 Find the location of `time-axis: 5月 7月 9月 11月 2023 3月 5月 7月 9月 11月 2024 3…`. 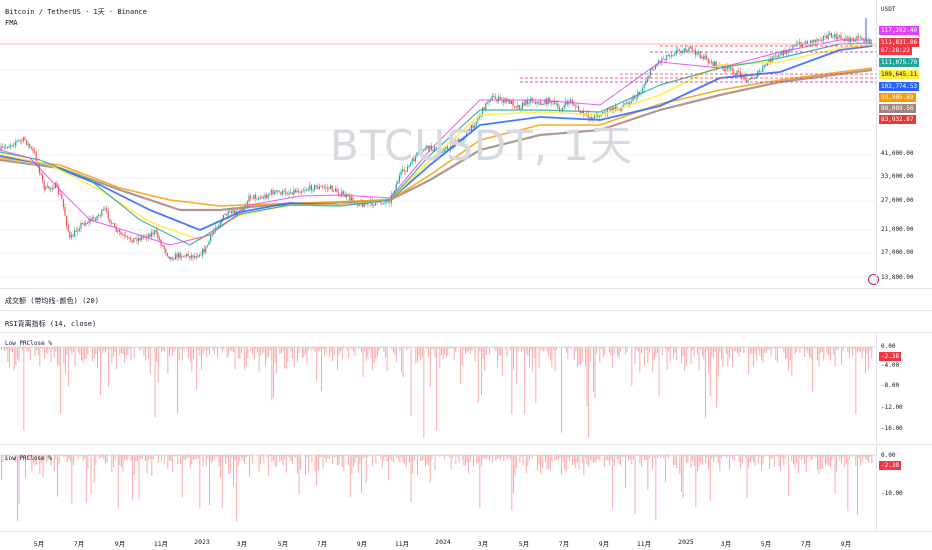

time-axis: 5月 7月 9月 11月 2023 3月 5月 7月 9月 11月 2024 3… is located at coordinates (438, 540).